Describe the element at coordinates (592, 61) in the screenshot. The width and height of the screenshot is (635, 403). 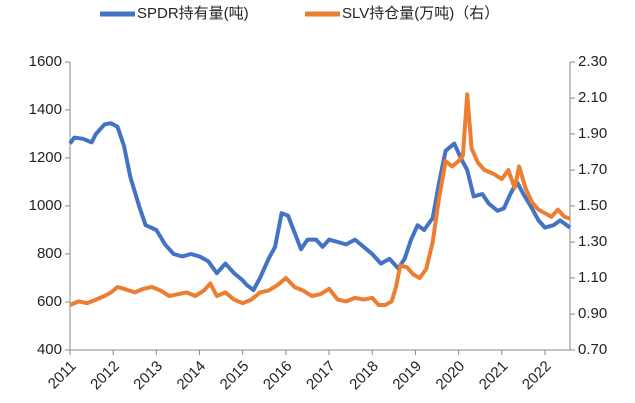
I see `y2-tick-label: 2.30` at that location.